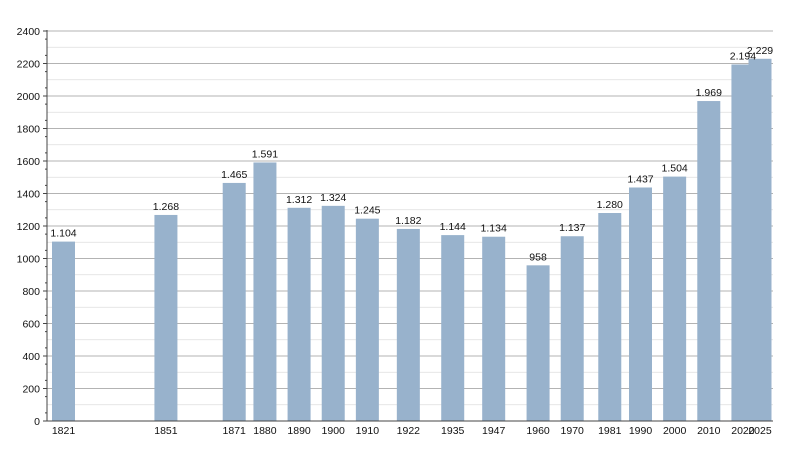 This screenshot has width=800, height=450. I want to click on x-tick-label: 1890, so click(299, 431).